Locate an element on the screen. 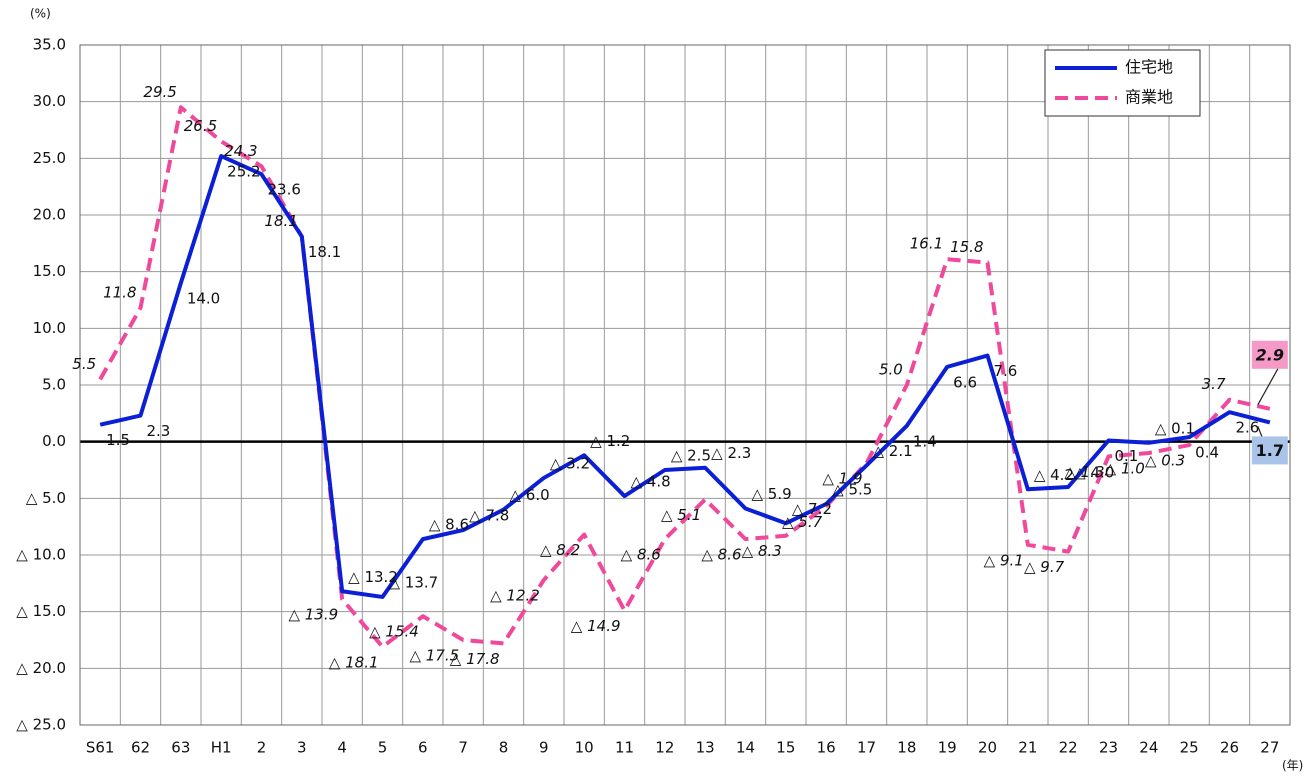 This screenshot has height=776, width=1316. x-tick-label: 12 is located at coordinates (664, 748).